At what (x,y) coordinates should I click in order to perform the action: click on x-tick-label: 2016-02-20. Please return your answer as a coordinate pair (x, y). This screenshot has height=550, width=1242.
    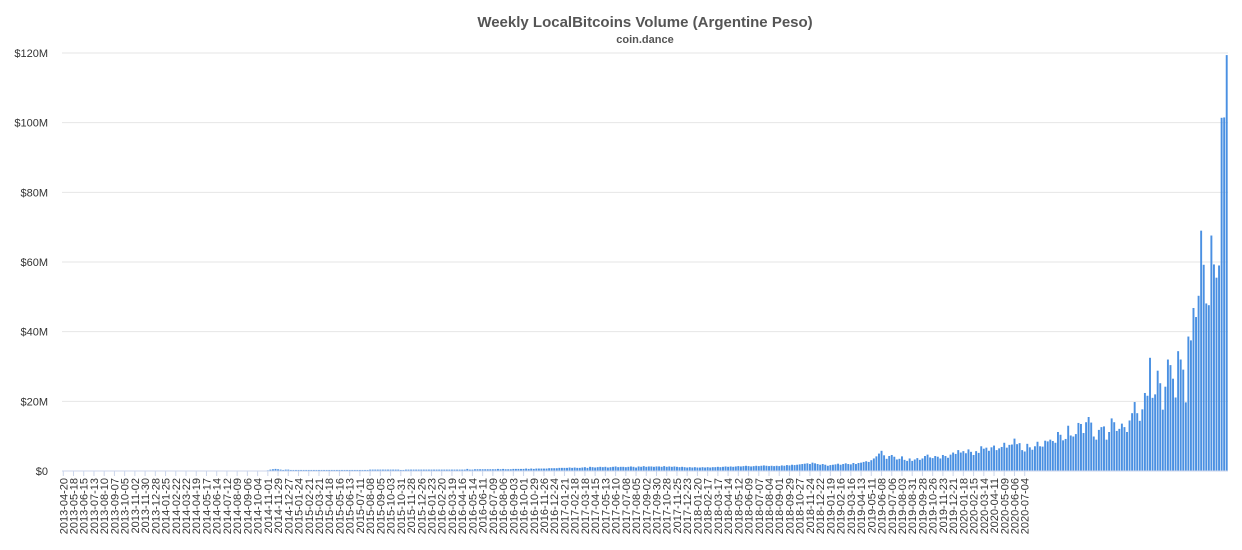
    Looking at the image, I should click on (443, 506).